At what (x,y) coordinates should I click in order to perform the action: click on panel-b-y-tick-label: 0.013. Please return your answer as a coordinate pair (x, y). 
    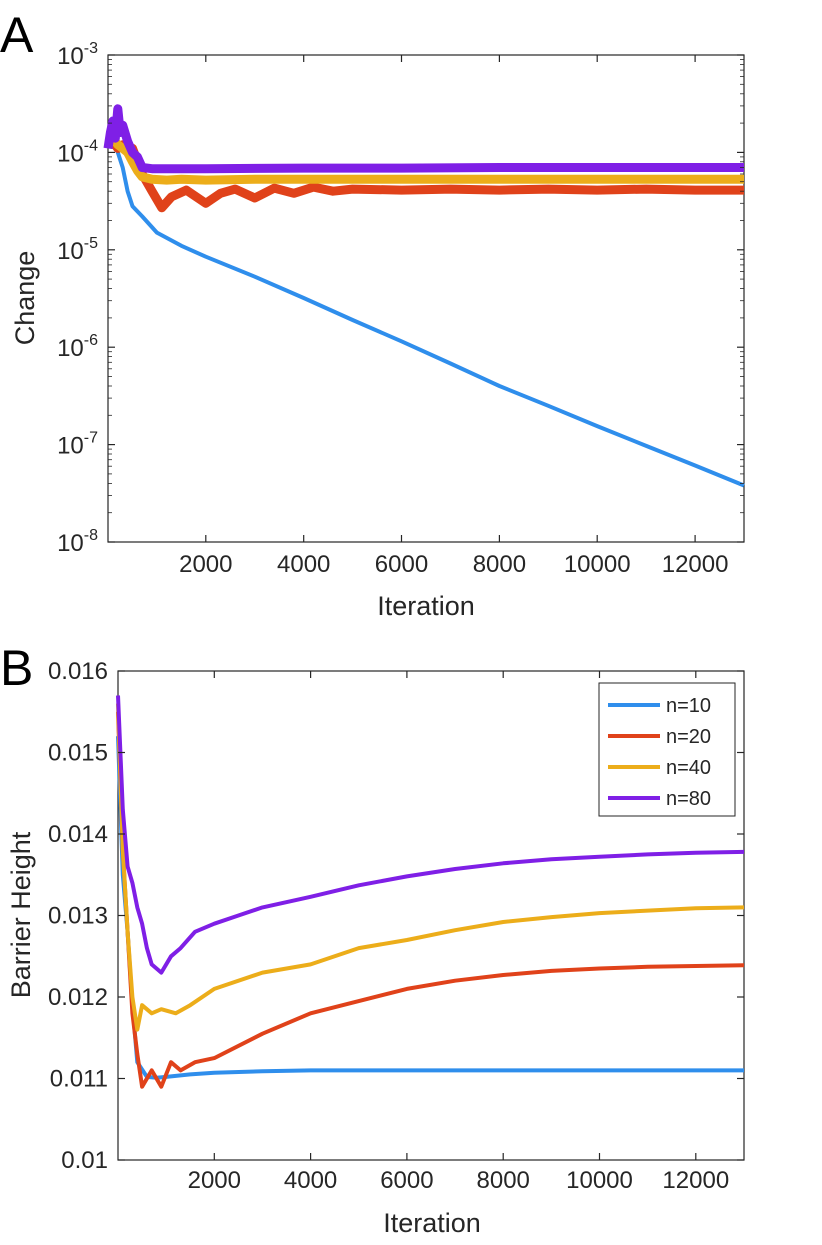
    Looking at the image, I should click on (78, 916).